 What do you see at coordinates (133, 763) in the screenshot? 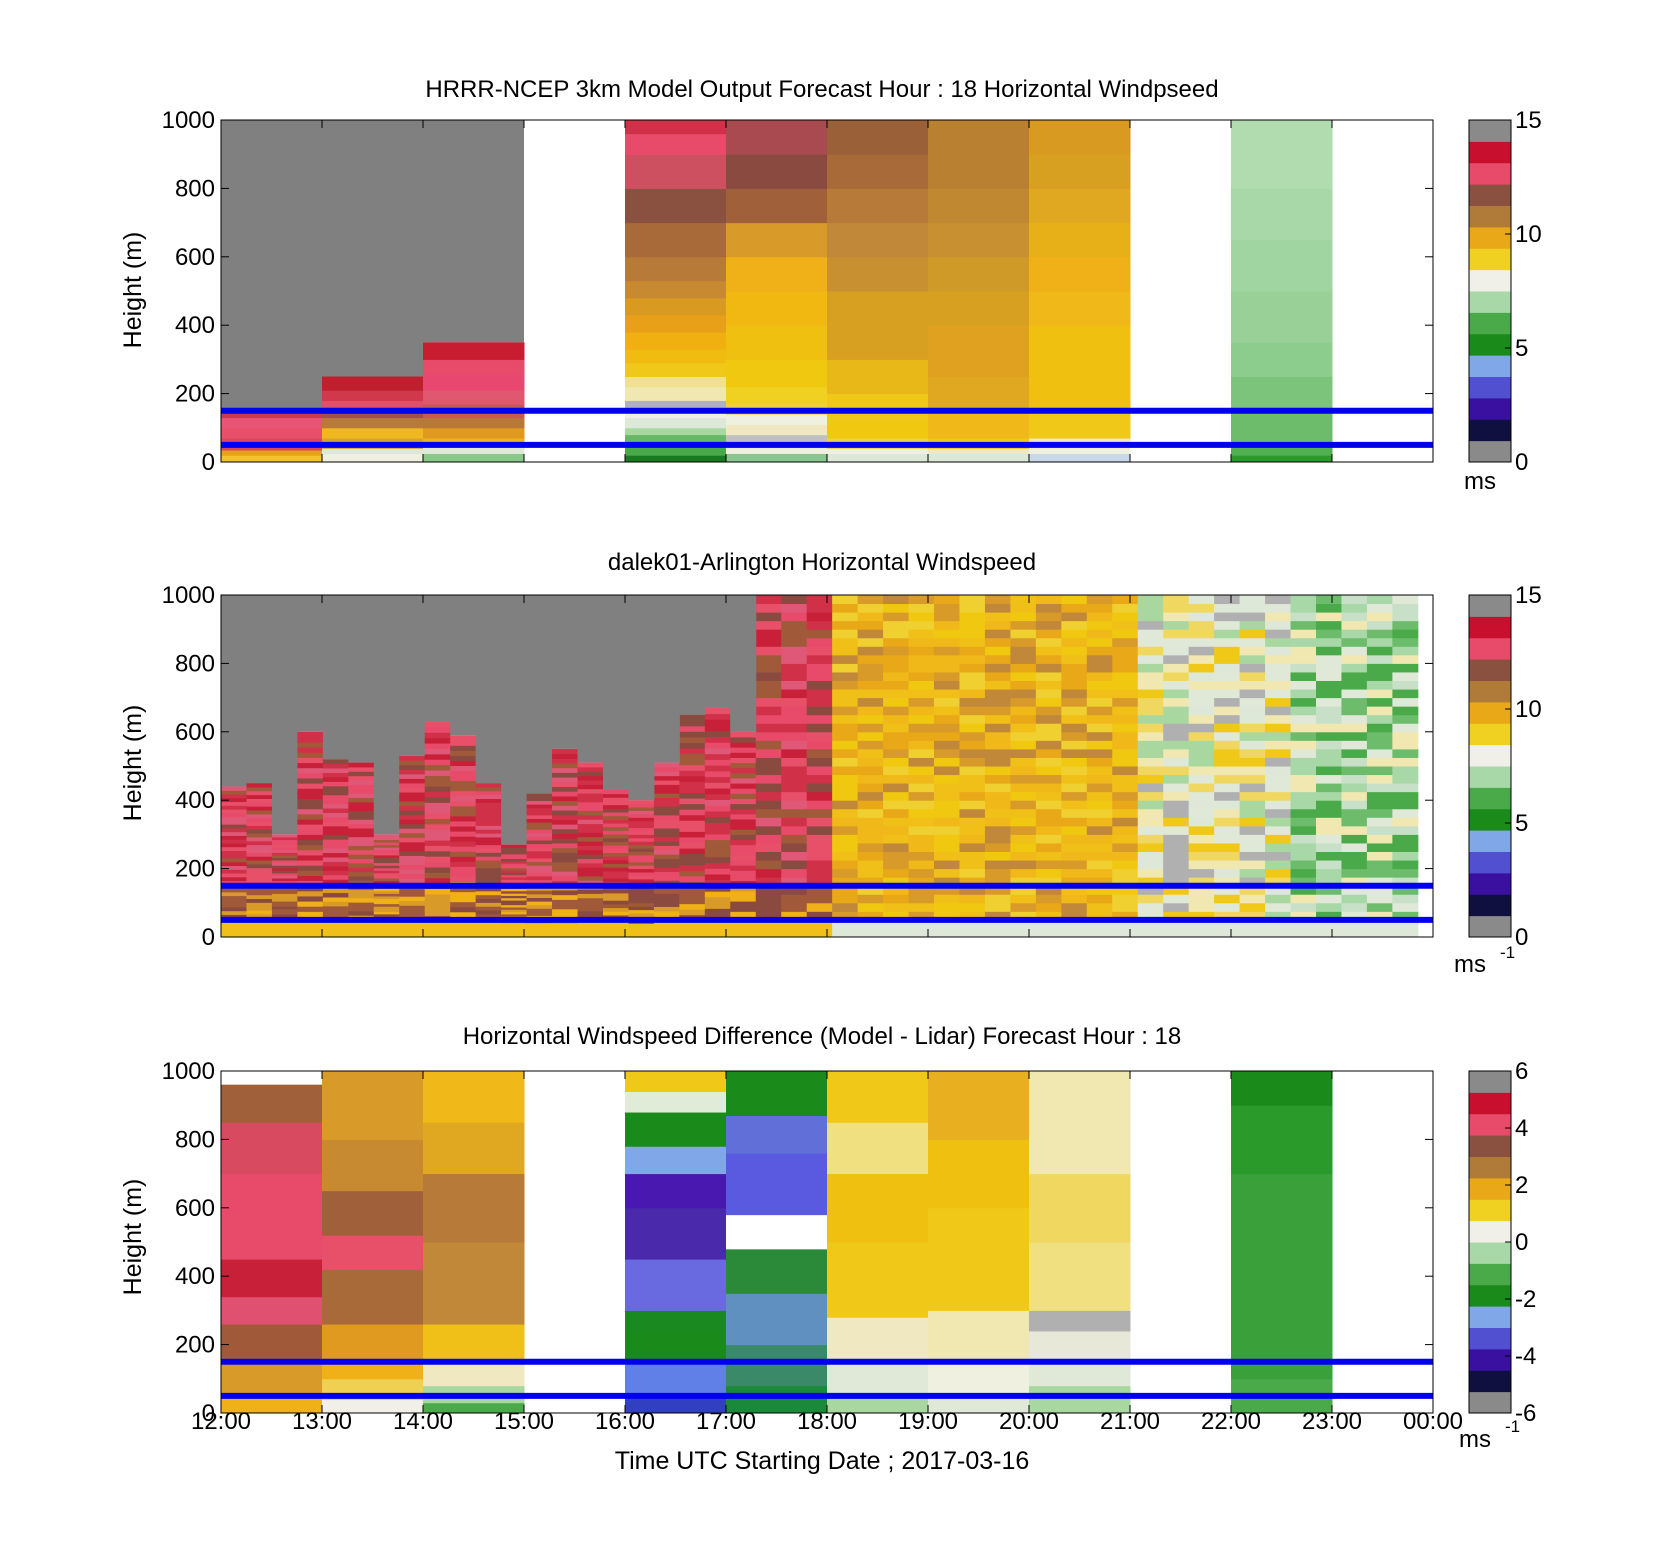
I see `lidar-ylabel: Height (m)` at bounding box center [133, 763].